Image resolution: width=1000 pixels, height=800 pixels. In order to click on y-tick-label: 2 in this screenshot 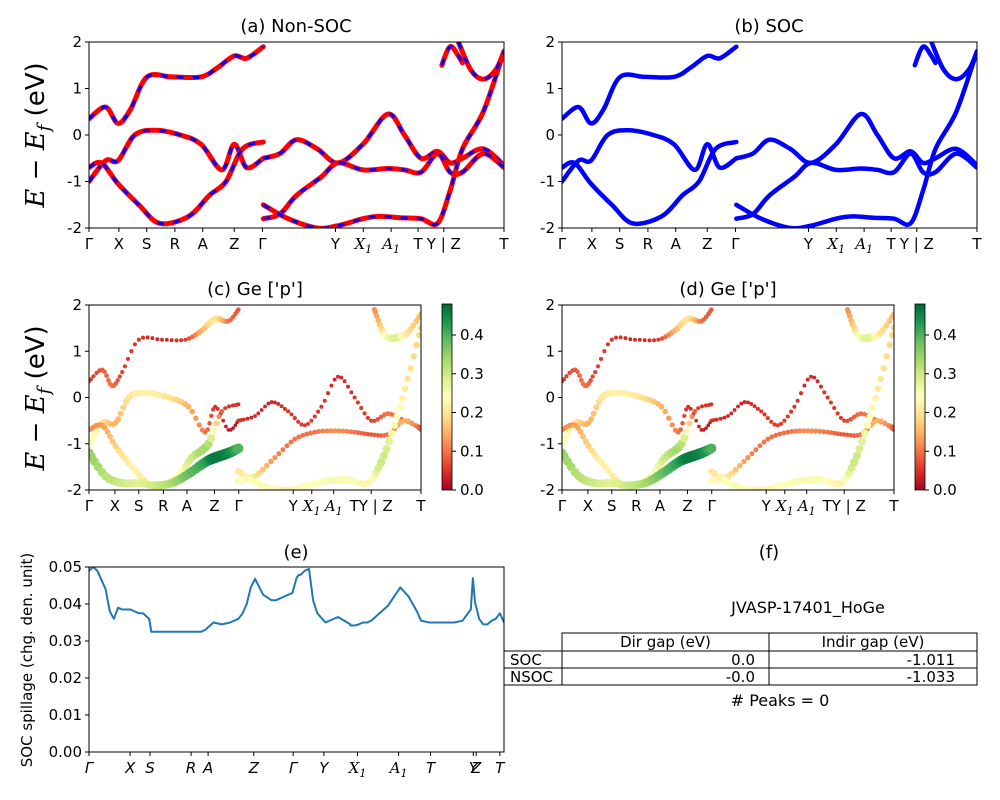, I will do `click(550, 42)`.